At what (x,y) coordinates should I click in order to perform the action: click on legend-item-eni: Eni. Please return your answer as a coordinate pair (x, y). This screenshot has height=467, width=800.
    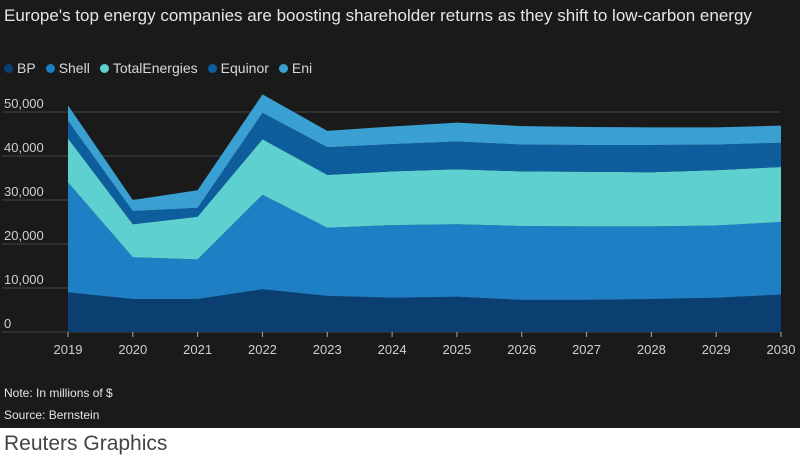
    Looking at the image, I should click on (295, 68).